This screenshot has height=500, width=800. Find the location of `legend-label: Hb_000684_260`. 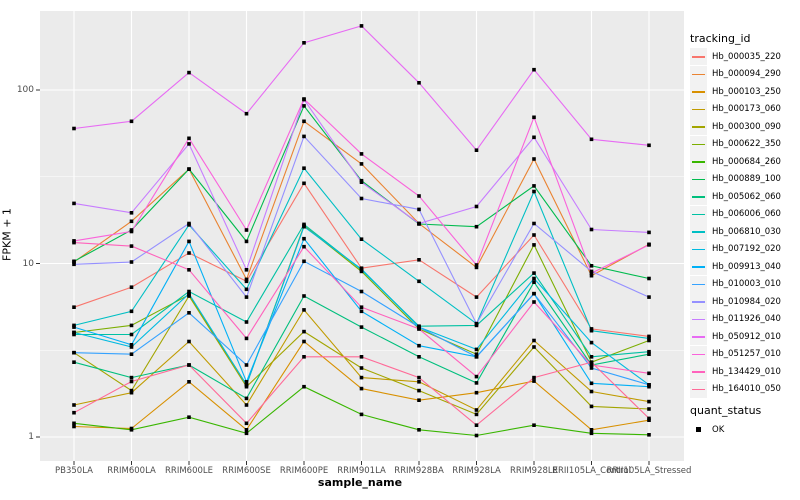

legend-label: Hb_000684_260 is located at coordinates (746, 161).